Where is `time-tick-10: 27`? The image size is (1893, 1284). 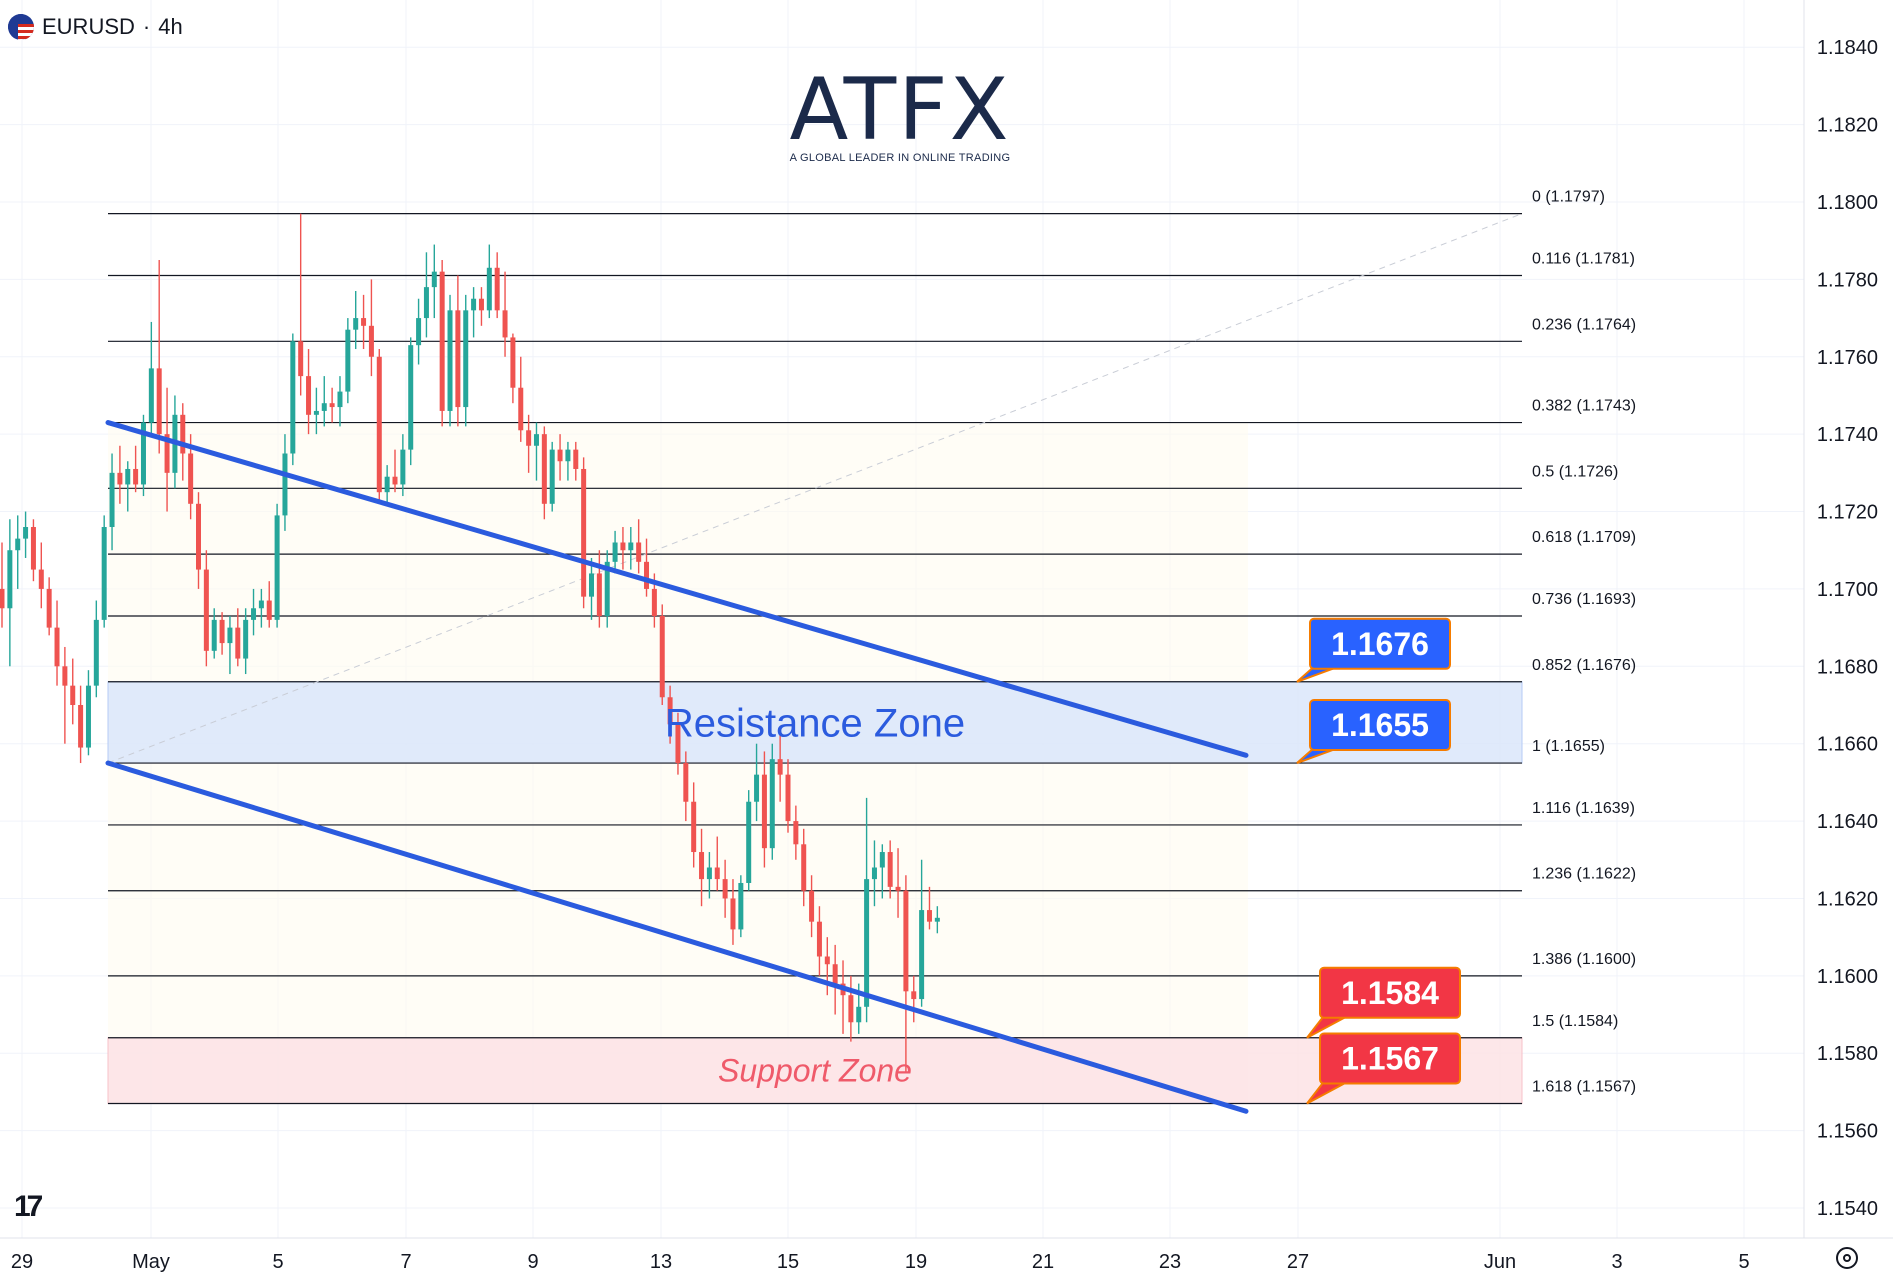
time-tick-10: 27 is located at coordinates (1298, 1262).